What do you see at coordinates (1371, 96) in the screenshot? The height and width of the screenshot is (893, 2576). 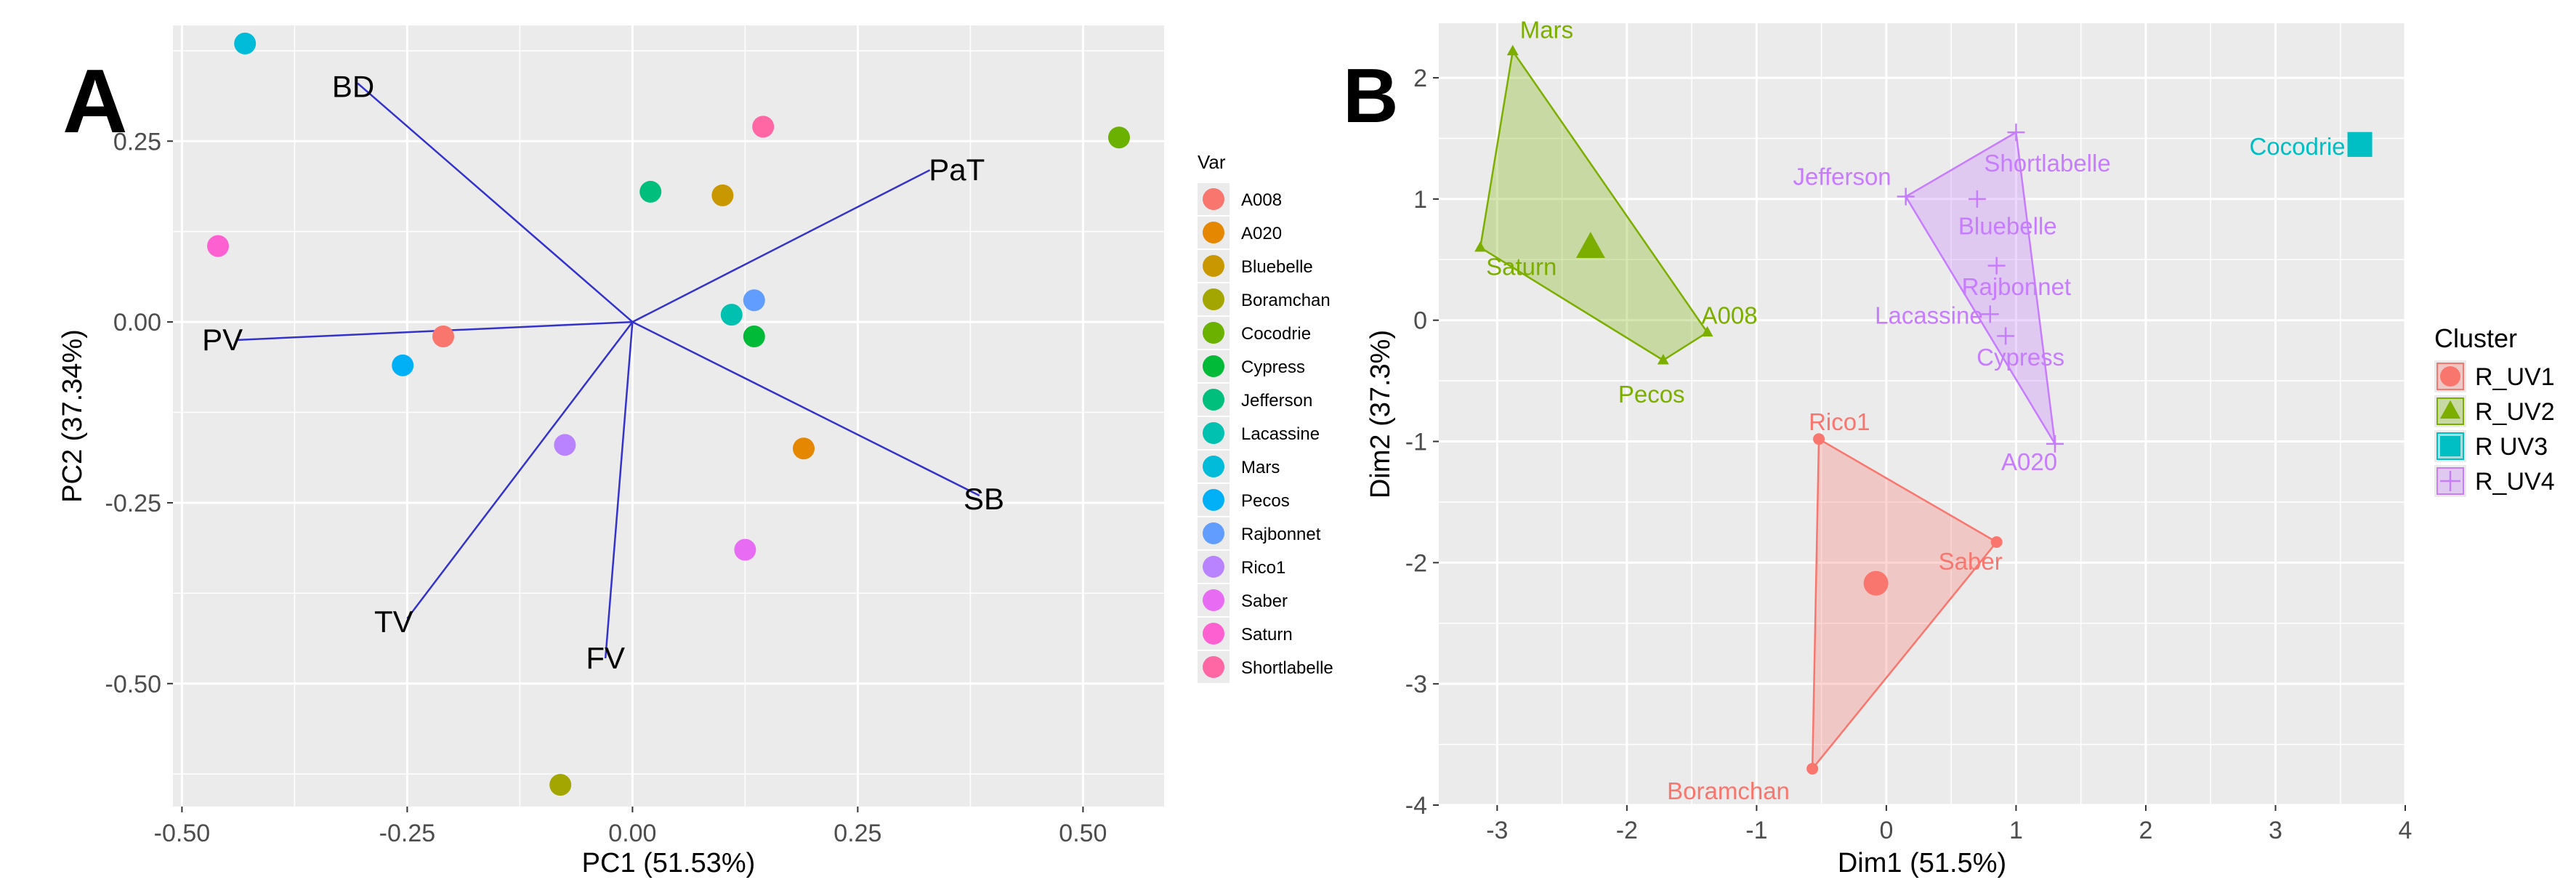 I see `panel-label: B` at bounding box center [1371, 96].